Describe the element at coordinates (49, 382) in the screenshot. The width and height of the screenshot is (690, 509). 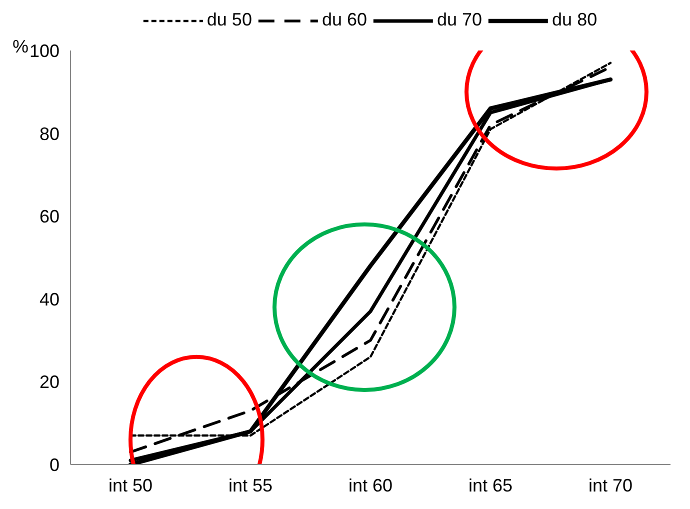
I see `y-tick-label: 20` at that location.